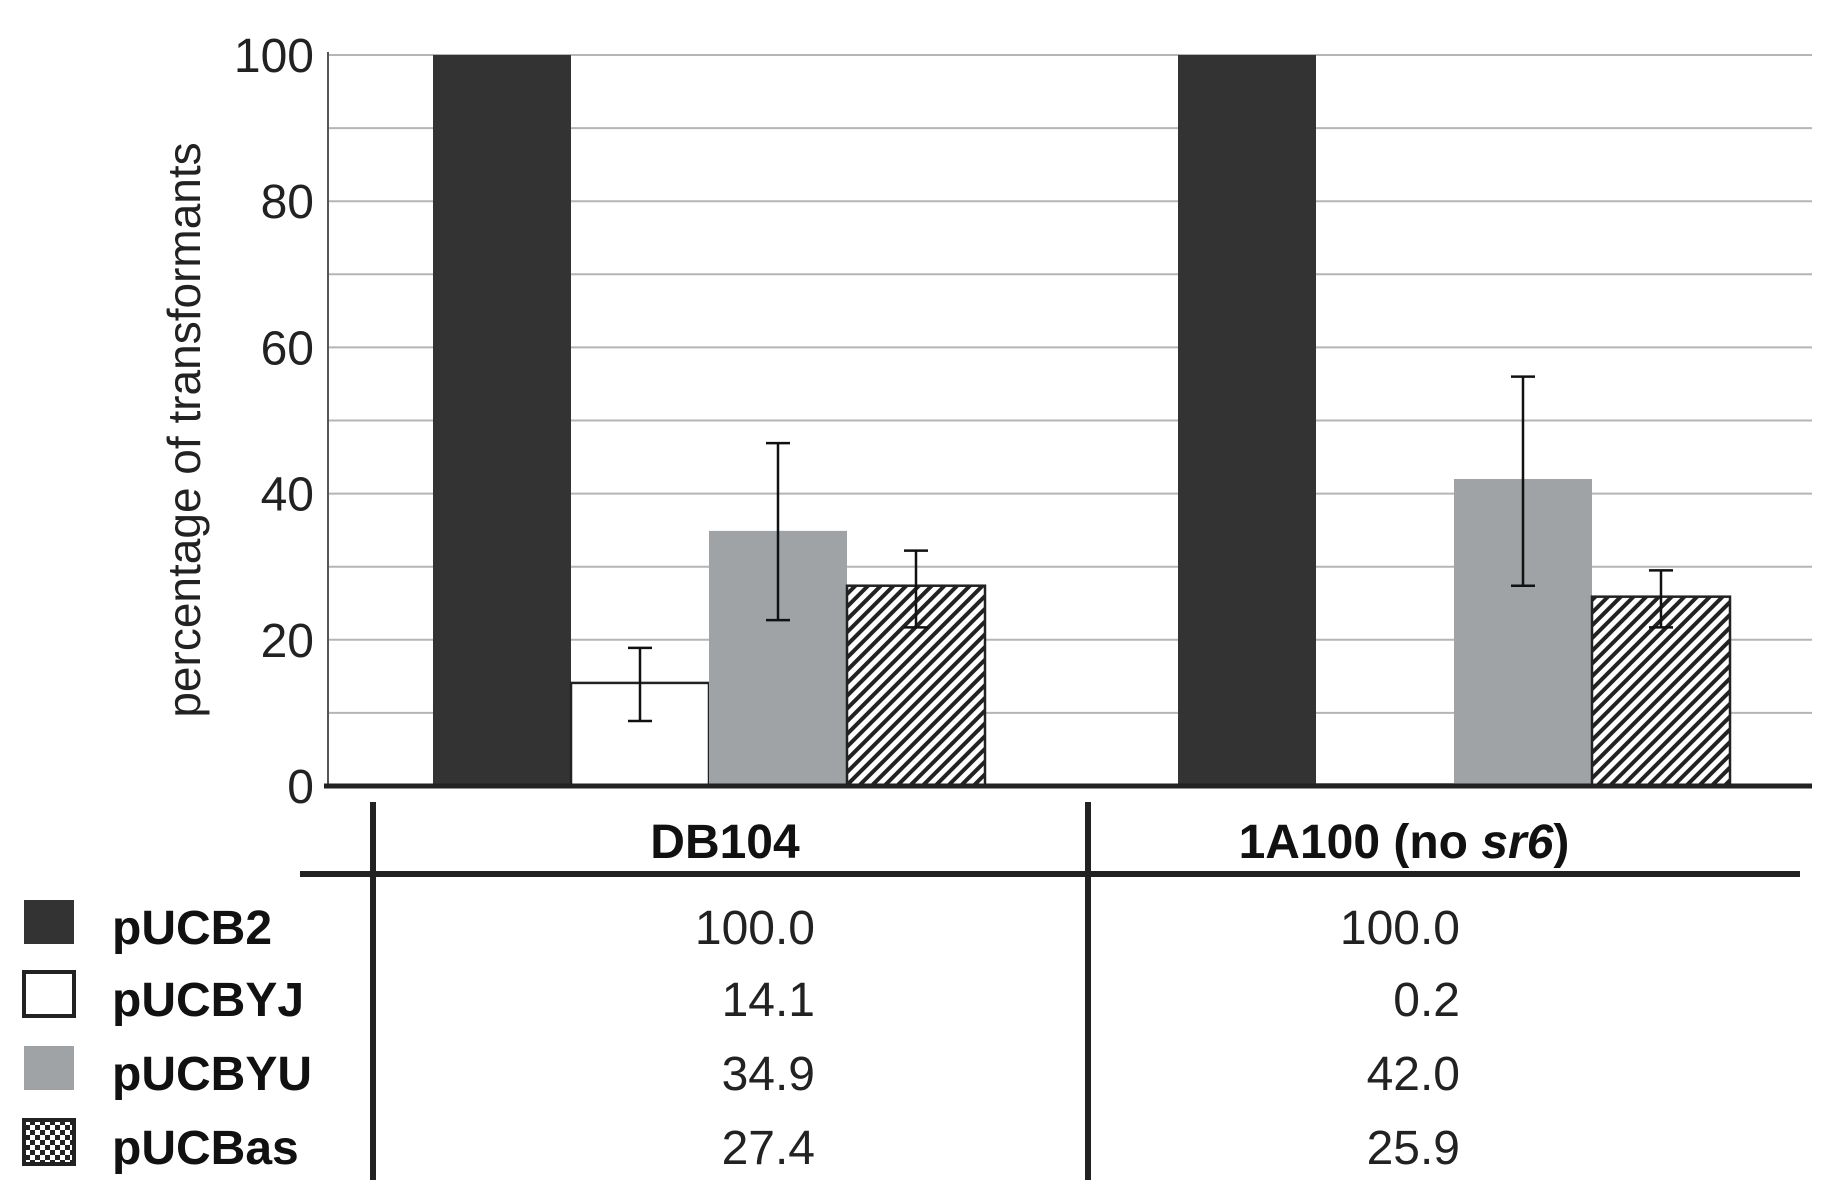 This screenshot has width=1837, height=1192. I want to click on bar-pucb2-1a100, so click(1247, 420).